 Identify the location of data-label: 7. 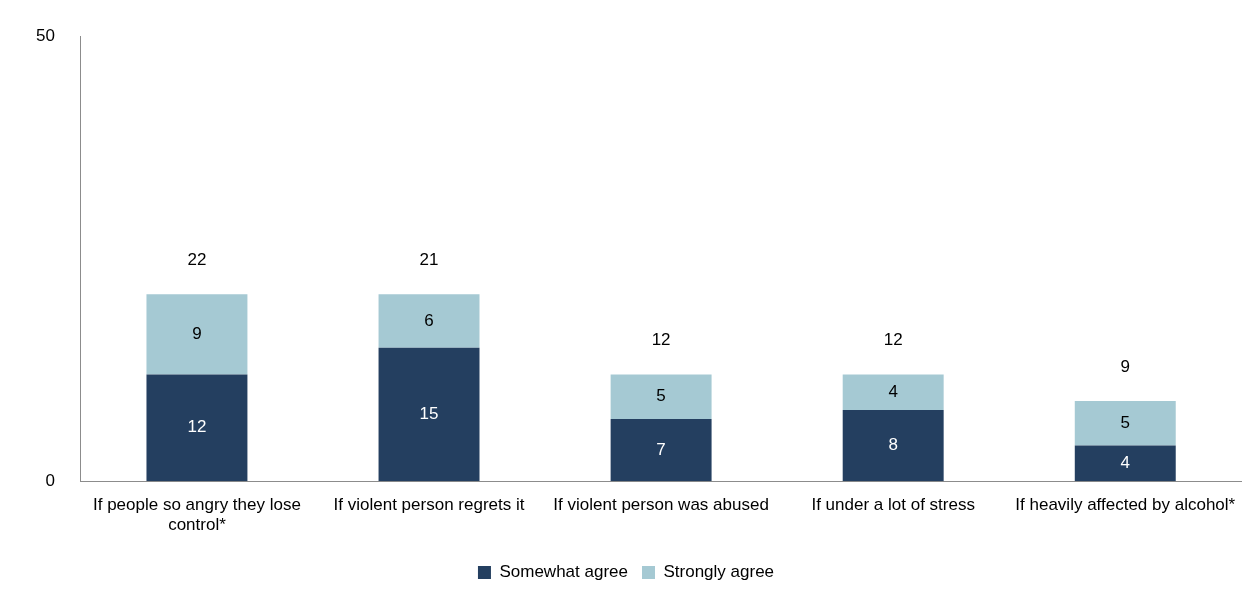
(661, 449).